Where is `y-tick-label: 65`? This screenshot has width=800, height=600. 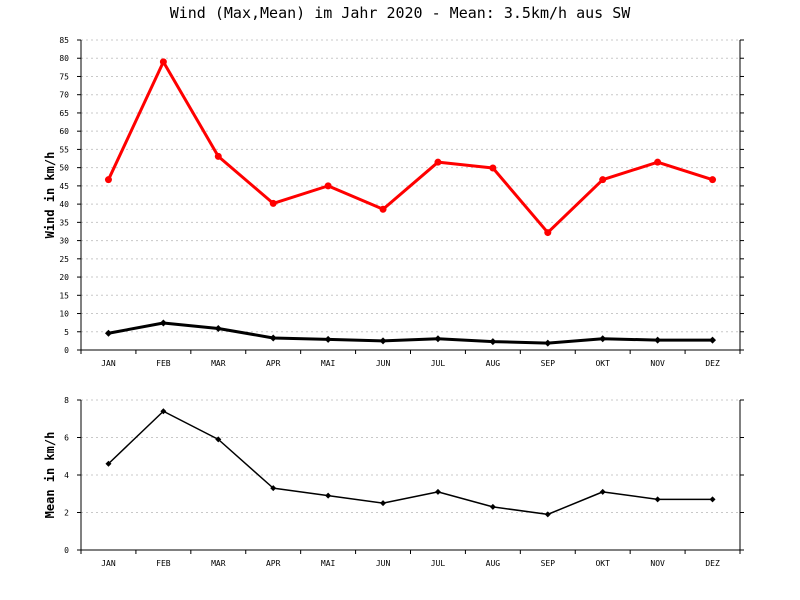 y-tick-label: 65 is located at coordinates (64, 113).